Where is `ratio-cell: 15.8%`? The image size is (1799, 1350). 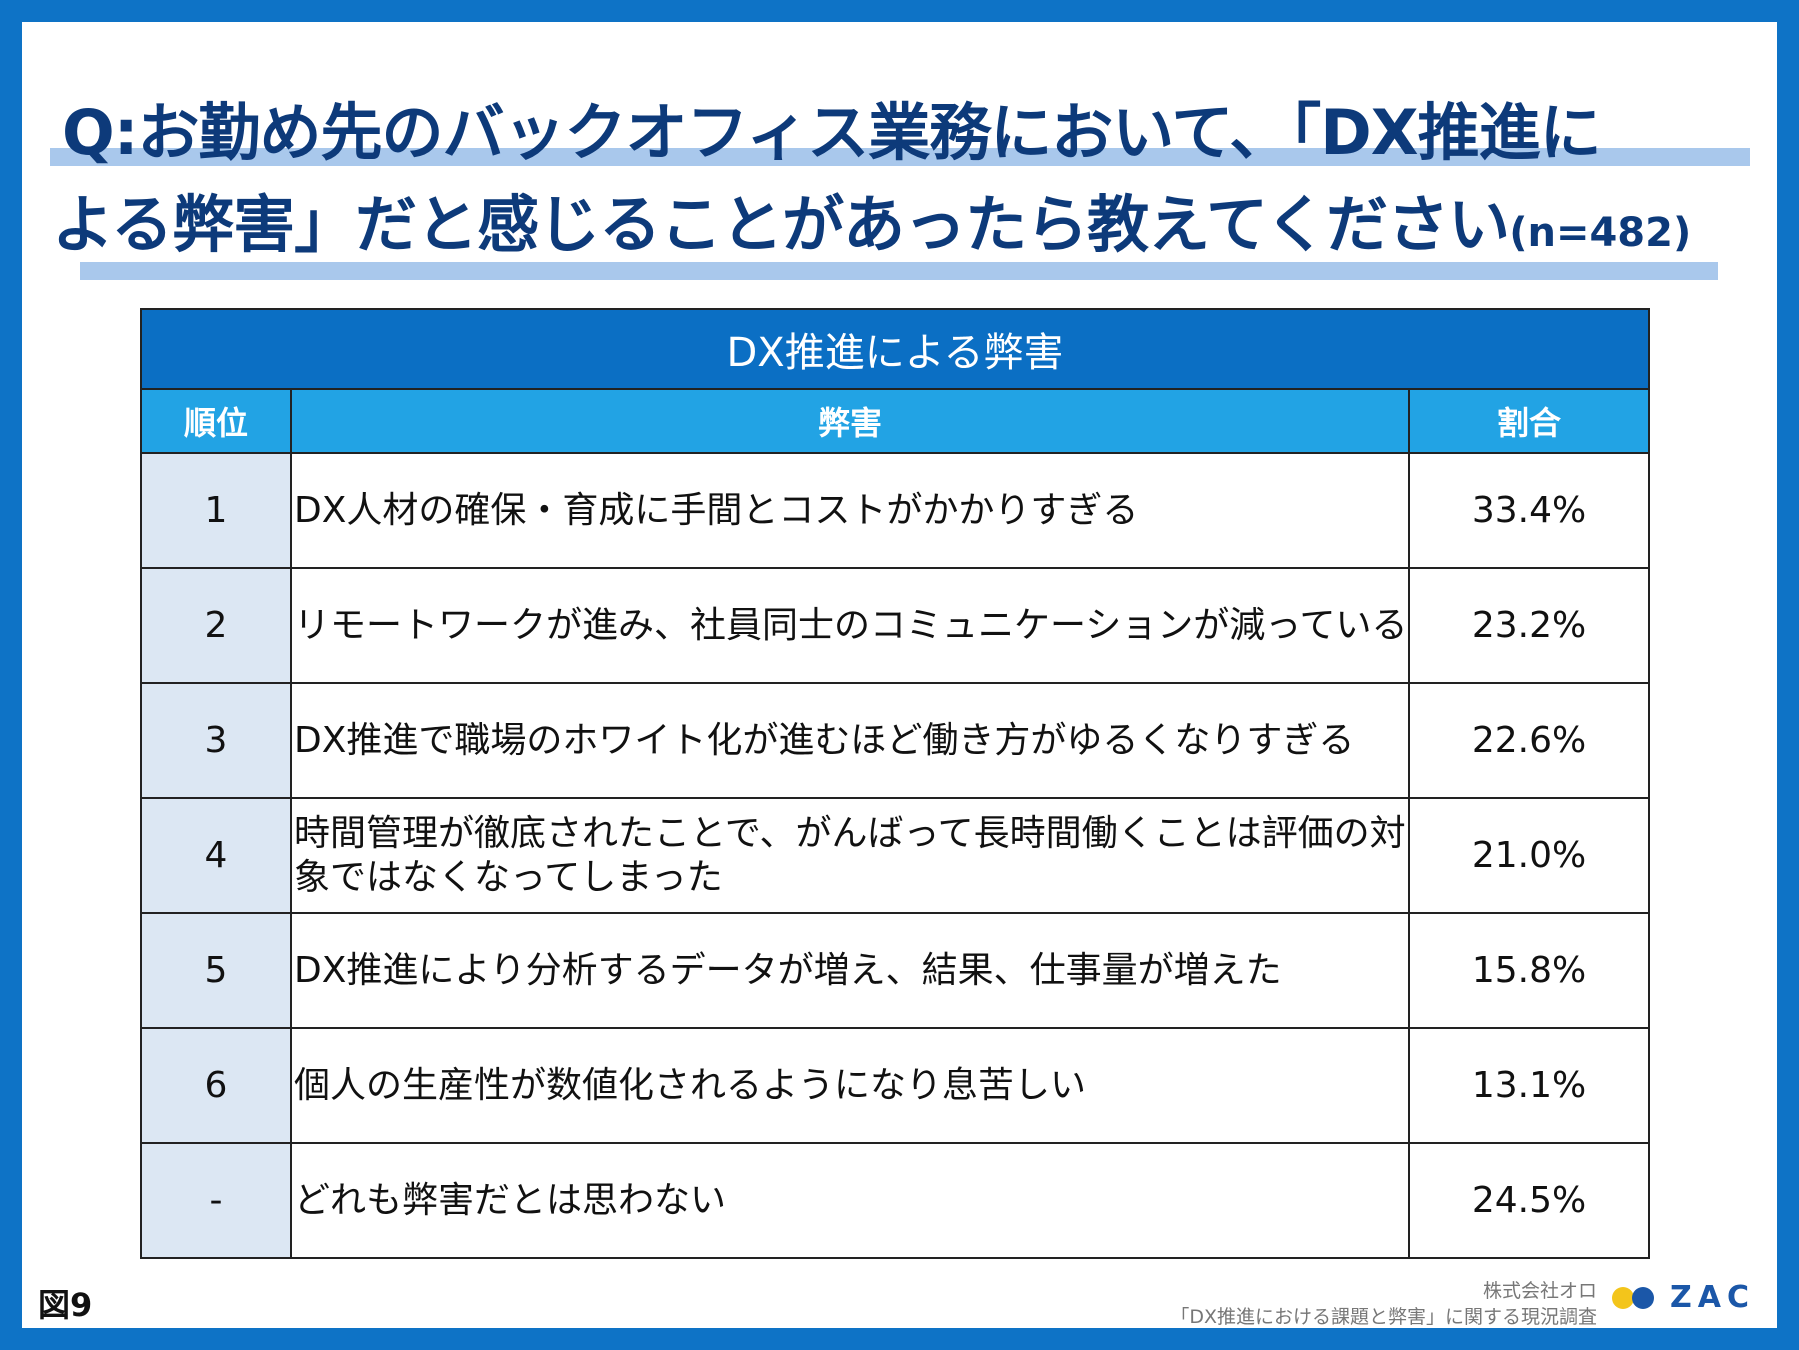 ratio-cell: 15.8% is located at coordinates (1529, 970).